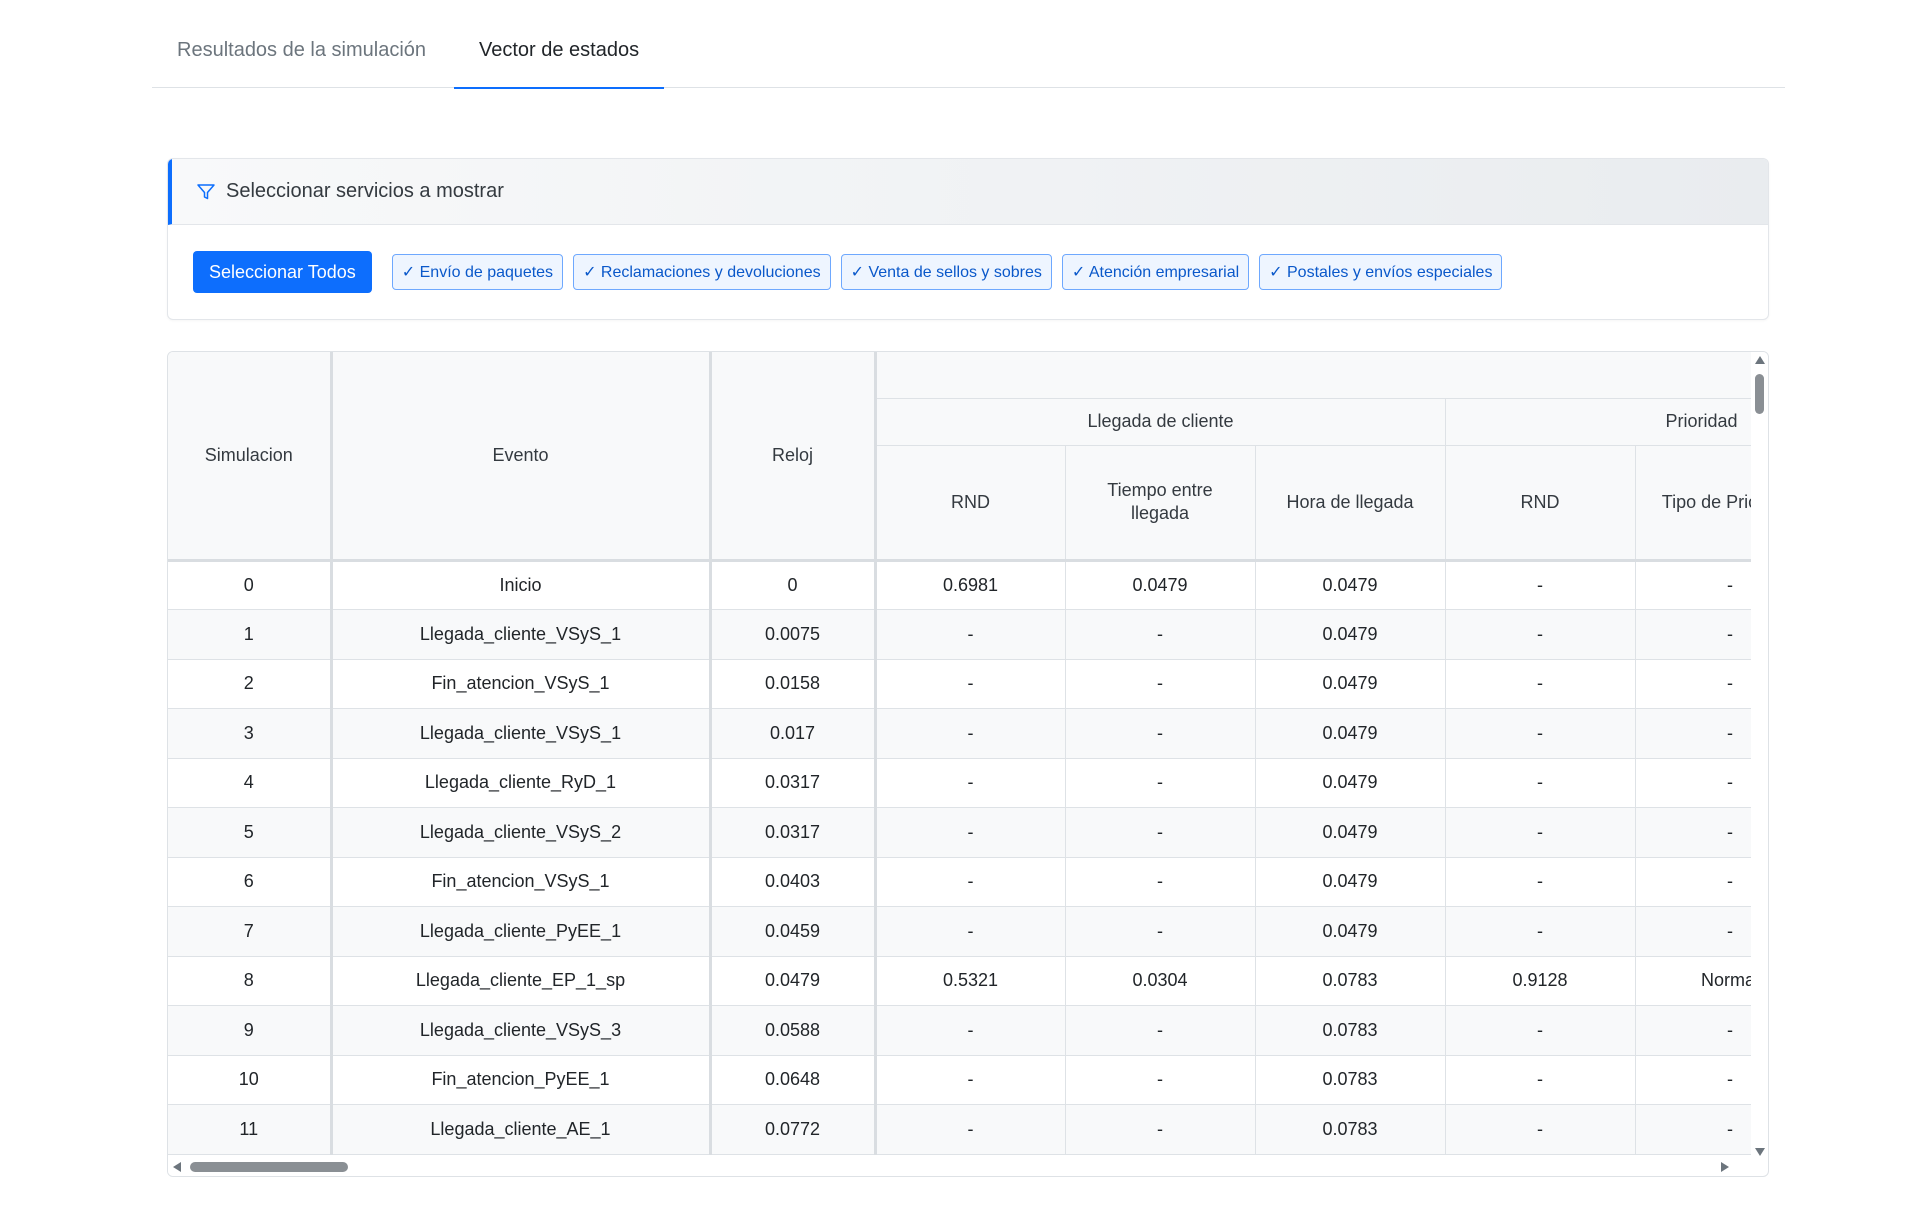 The image size is (1920, 1228). I want to click on cell-rnd-prioridad: 0.9128, so click(1540, 981).